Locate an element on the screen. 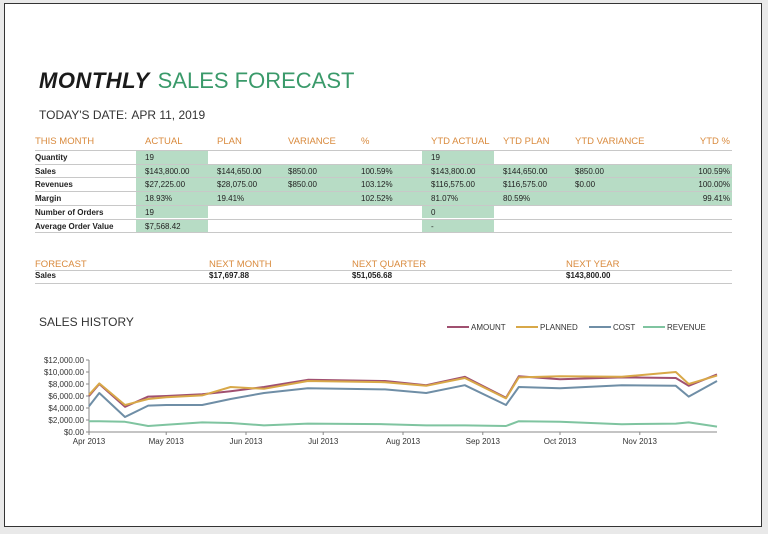 The width and height of the screenshot is (768, 534). x-tick-label: Jul 2013 is located at coordinates (323, 441).